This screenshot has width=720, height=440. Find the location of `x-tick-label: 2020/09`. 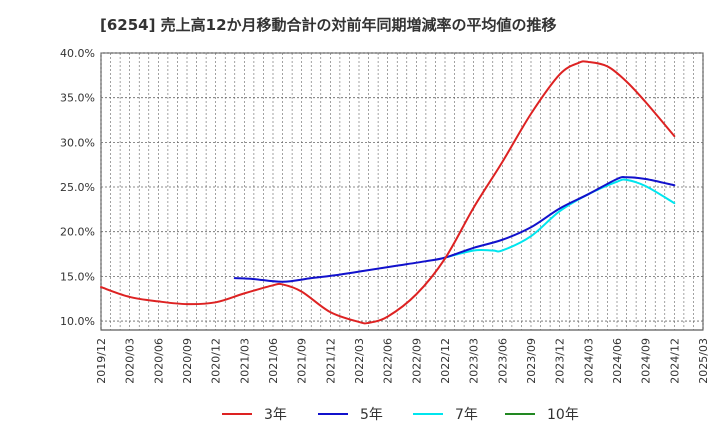

x-tick-label: 2020/09 is located at coordinates (187, 361).